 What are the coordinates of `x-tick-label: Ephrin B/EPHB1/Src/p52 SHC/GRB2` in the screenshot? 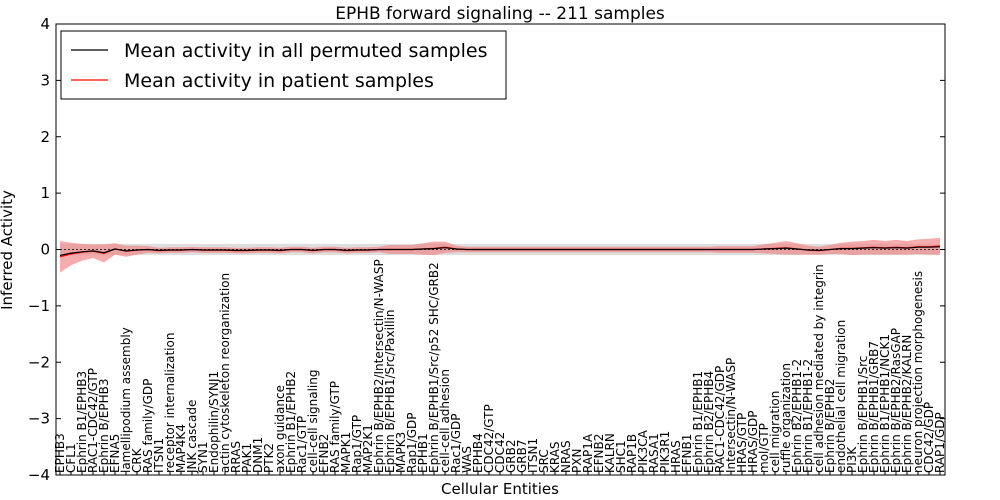 It's located at (434, 367).